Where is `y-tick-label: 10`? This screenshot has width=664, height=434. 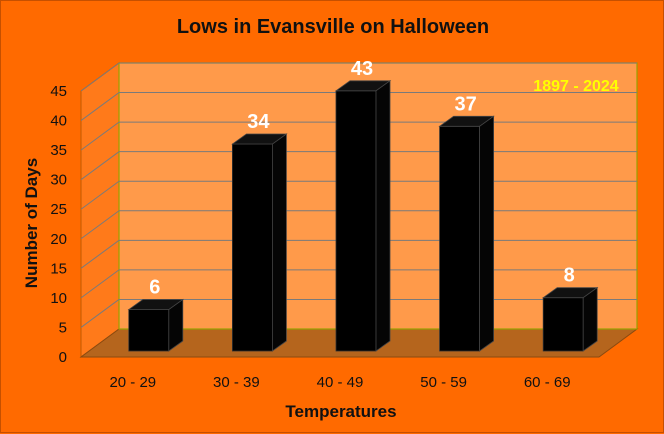 y-tick-label: 10 is located at coordinates (58, 298).